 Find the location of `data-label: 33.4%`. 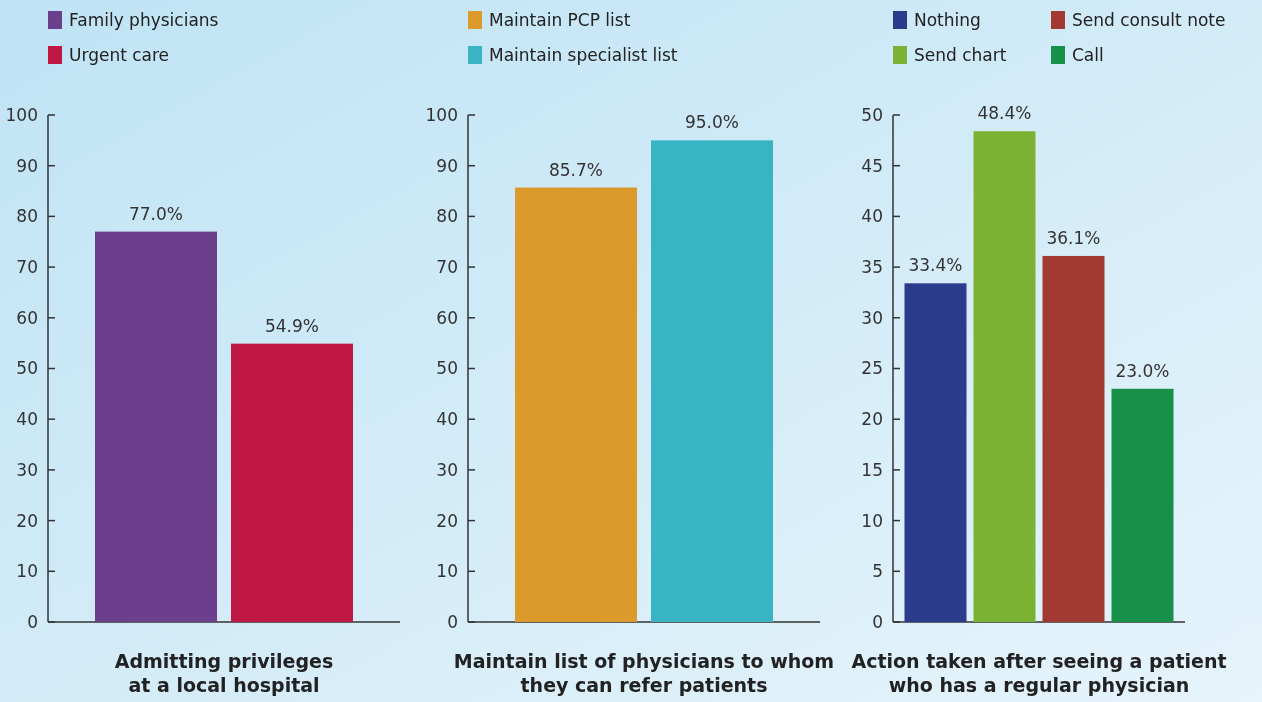

data-label: 33.4% is located at coordinates (935, 265).